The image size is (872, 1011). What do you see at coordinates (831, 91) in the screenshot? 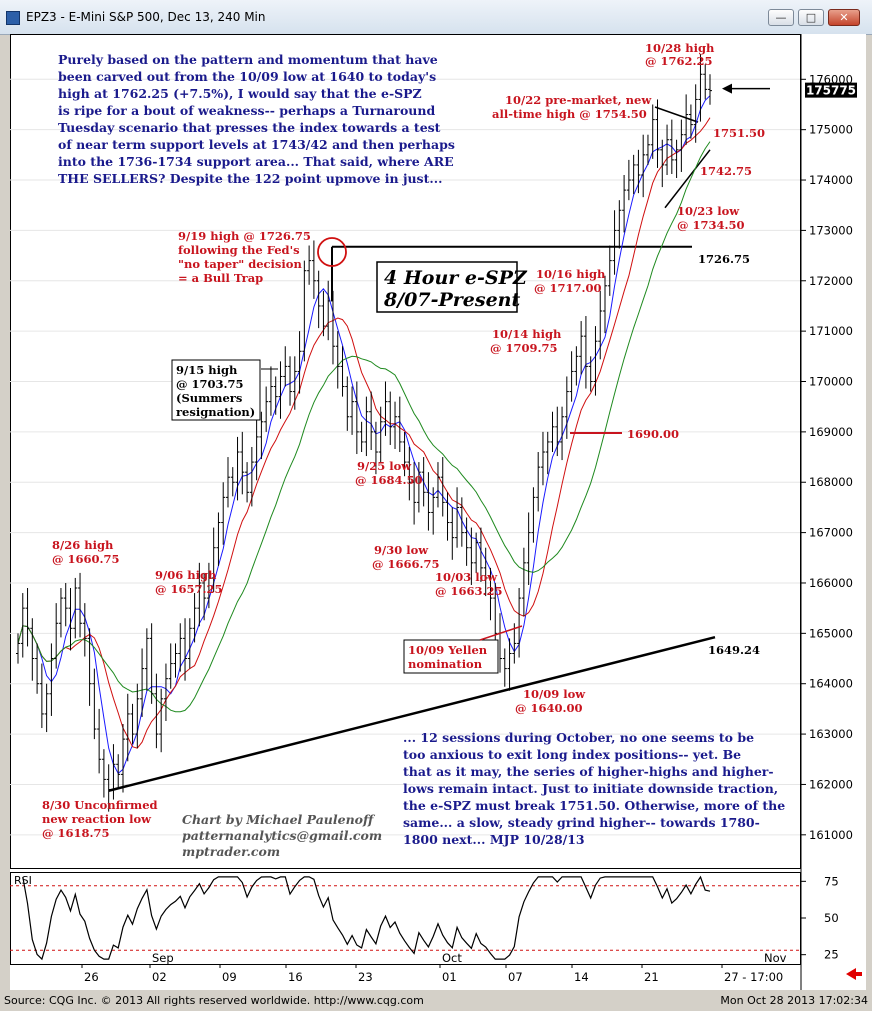
I see `last-price-label: 175775` at bounding box center [831, 91].